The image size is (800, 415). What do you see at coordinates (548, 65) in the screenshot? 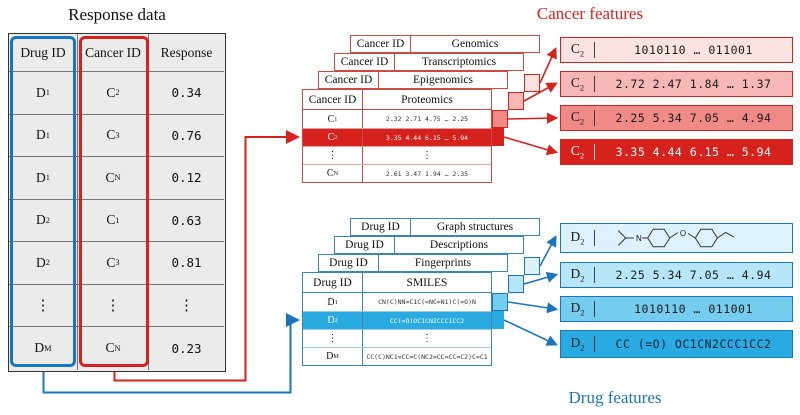
I see `cancer-connector-genomics` at bounding box center [548, 65].